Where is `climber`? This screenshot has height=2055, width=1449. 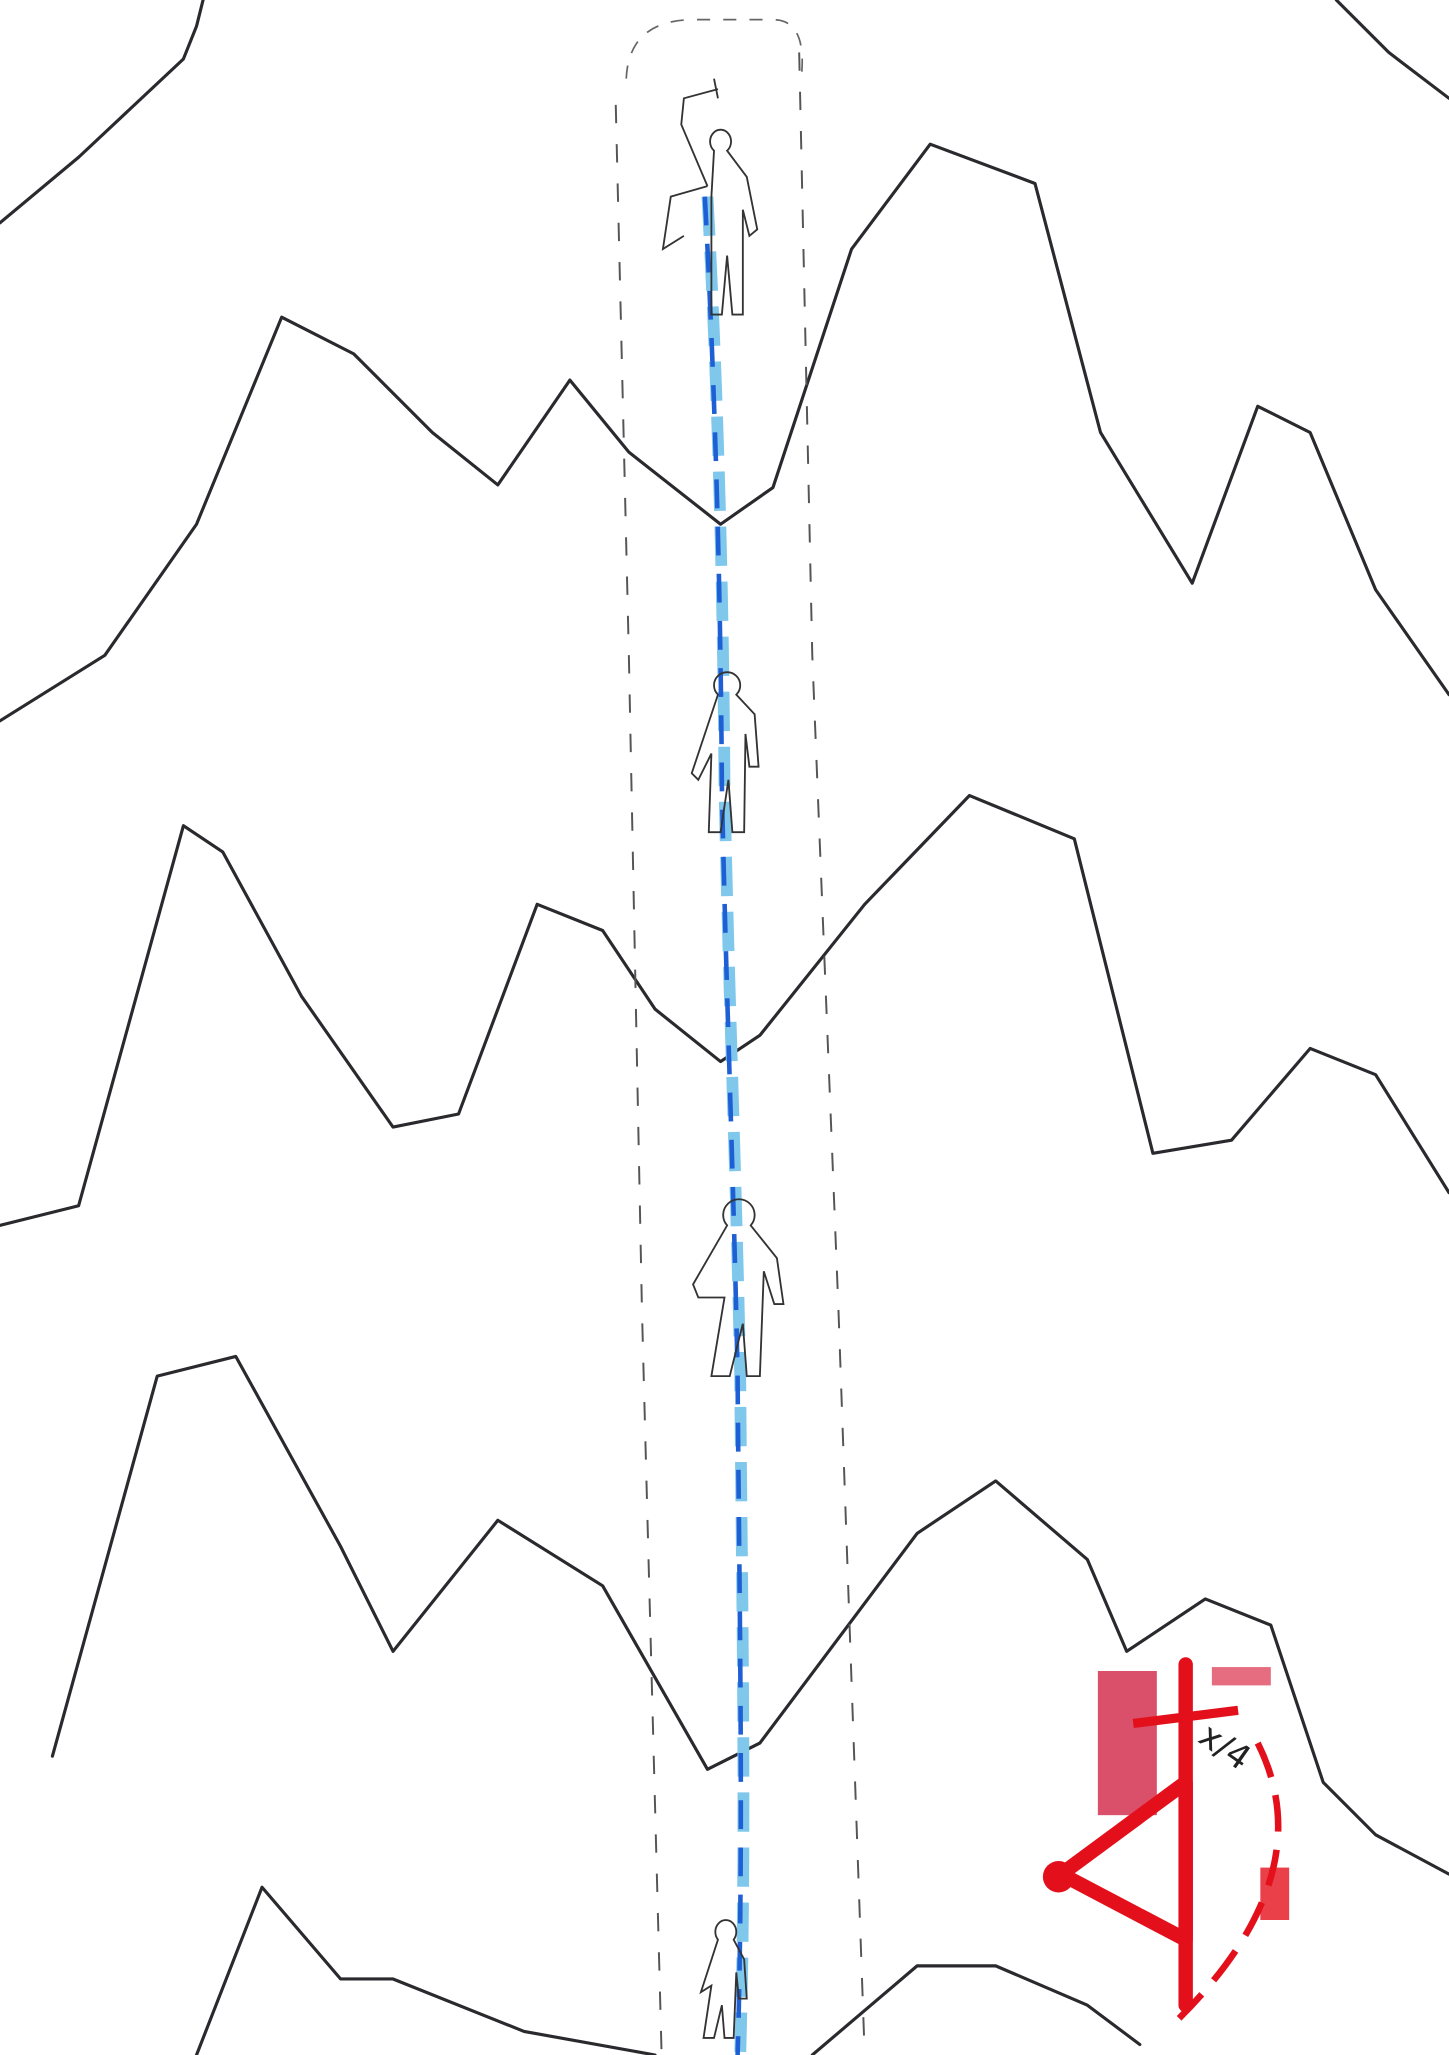 climber is located at coordinates (690, 164).